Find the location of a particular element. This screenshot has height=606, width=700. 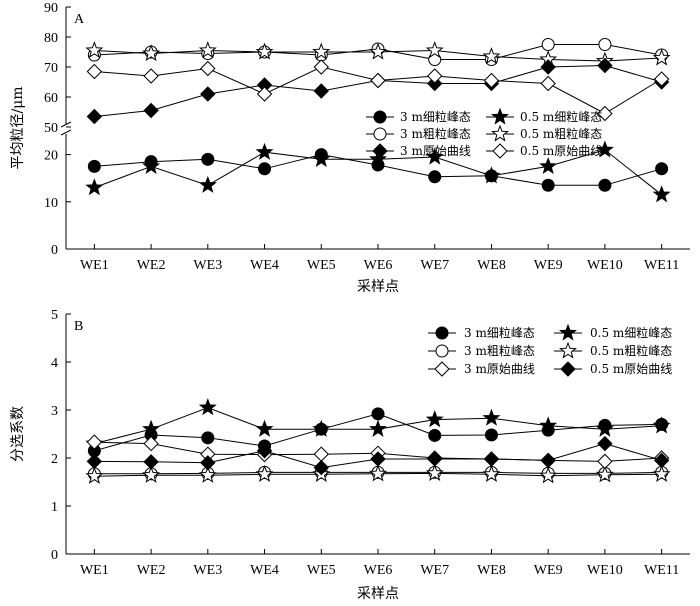

panel-a-legend-label: 0.5 m细粒峰态 is located at coordinates (561, 116).